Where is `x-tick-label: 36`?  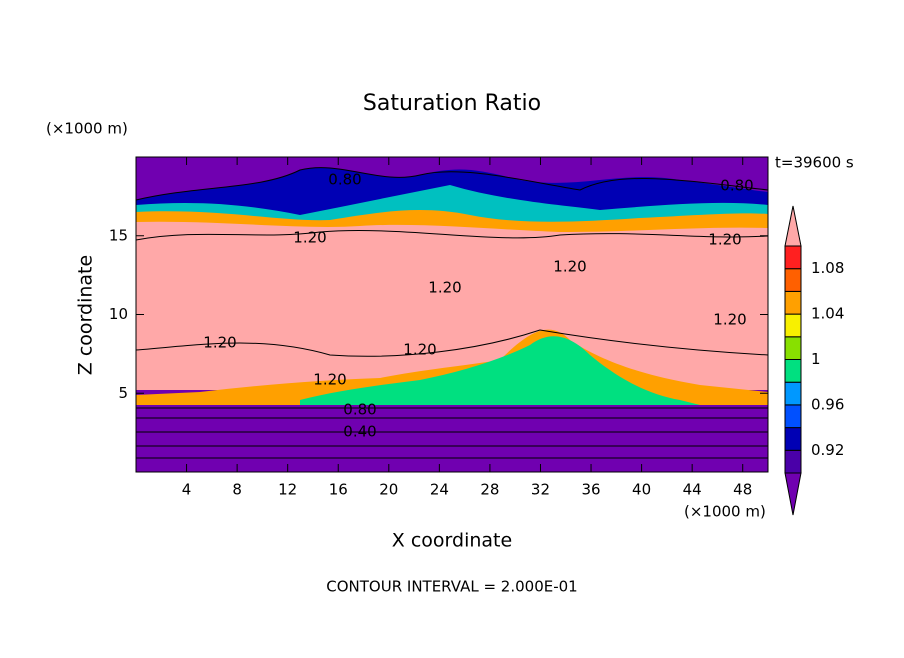 x-tick-label: 36 is located at coordinates (590, 490).